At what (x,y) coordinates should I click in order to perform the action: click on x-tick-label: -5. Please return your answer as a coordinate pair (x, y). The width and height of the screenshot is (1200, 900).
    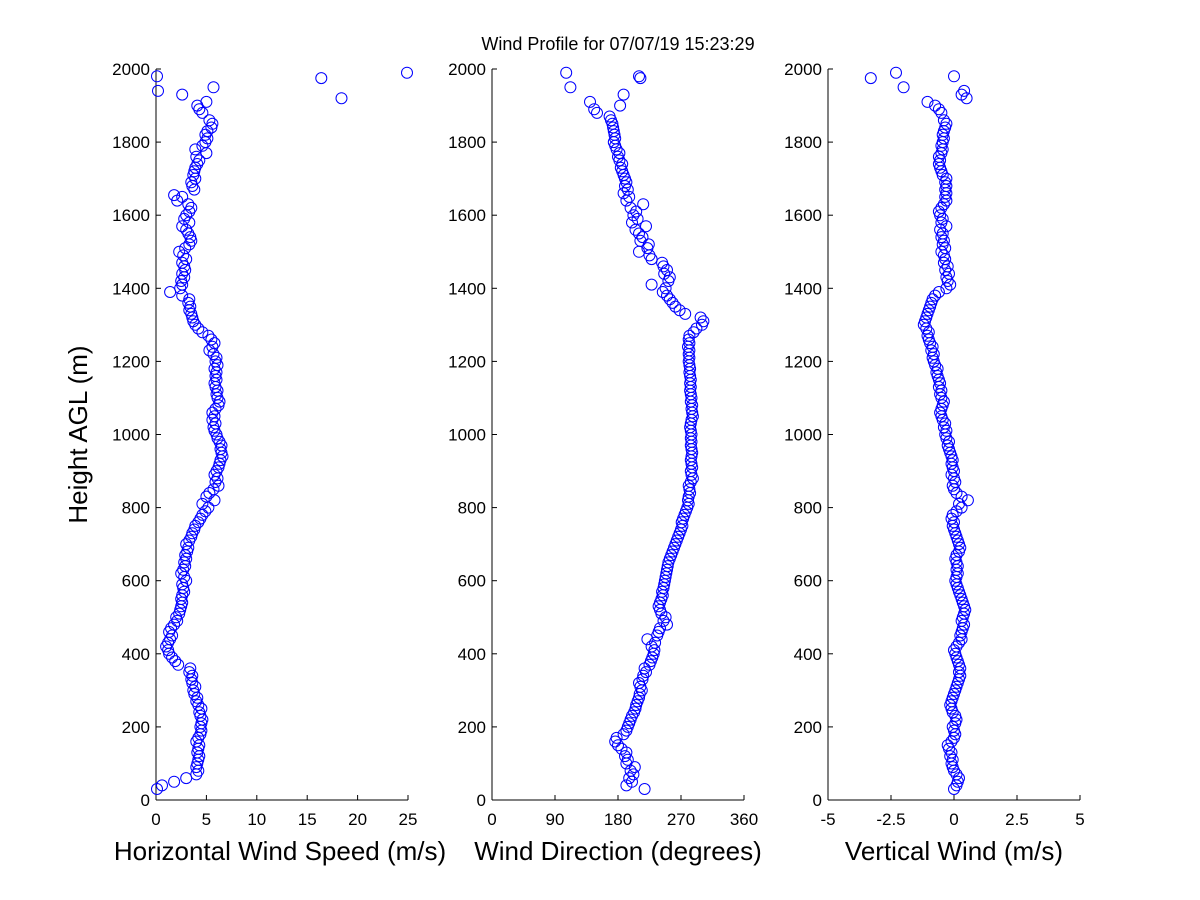
    Looking at the image, I should click on (827, 819).